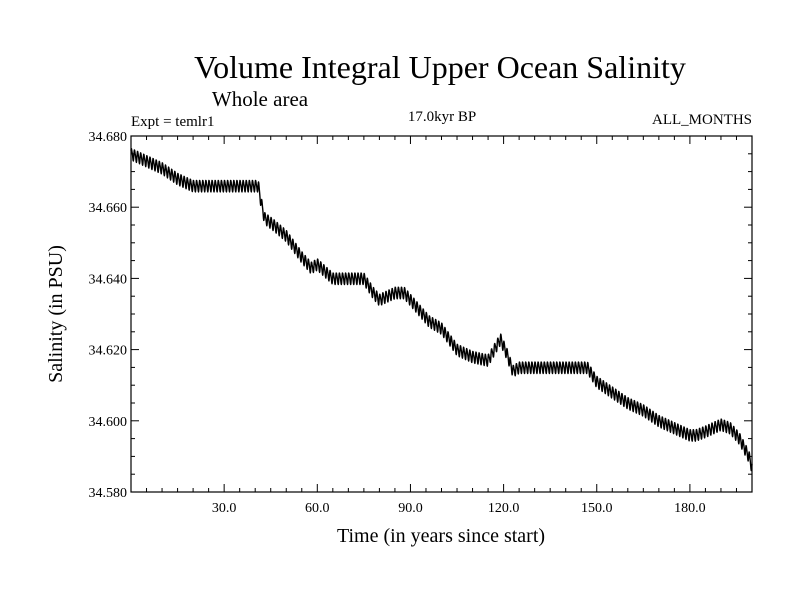 The height and width of the screenshot is (600, 800). What do you see at coordinates (108, 279) in the screenshot?
I see `y-tick-label: 34.640` at bounding box center [108, 279].